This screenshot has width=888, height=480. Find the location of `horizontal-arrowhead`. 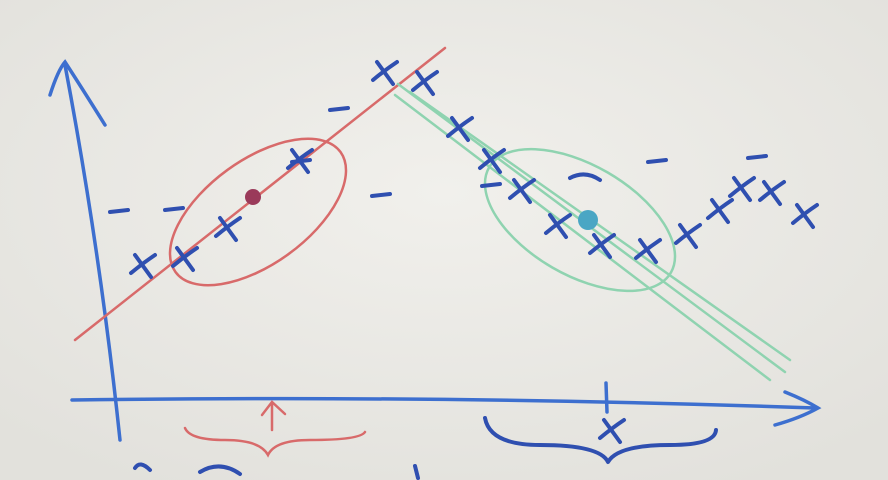

horizontal-arrowhead is located at coordinates (797, 408).